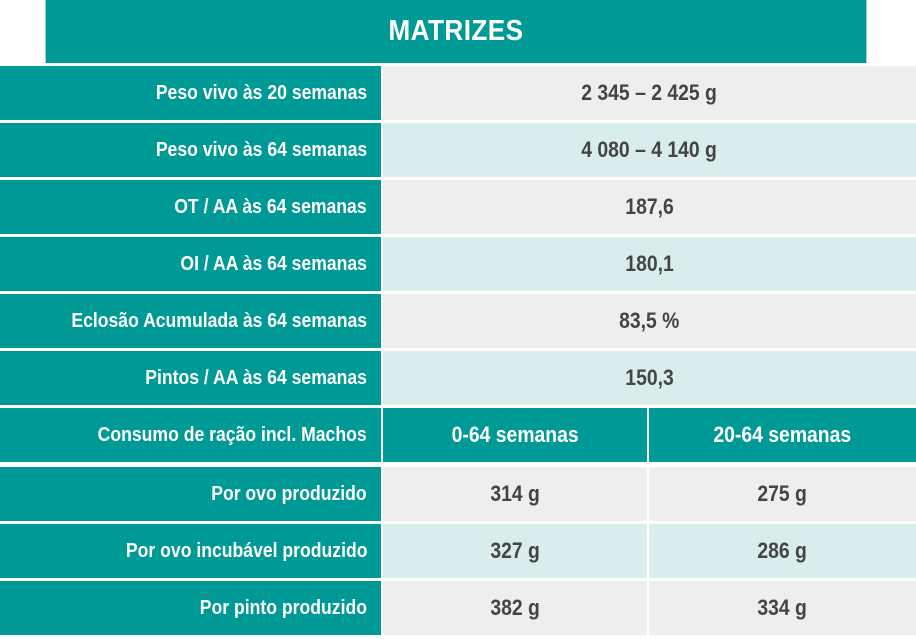 The height and width of the screenshot is (639, 916). What do you see at coordinates (782, 608) in the screenshot?
I see `row-value-20-64: 334 g` at bounding box center [782, 608].